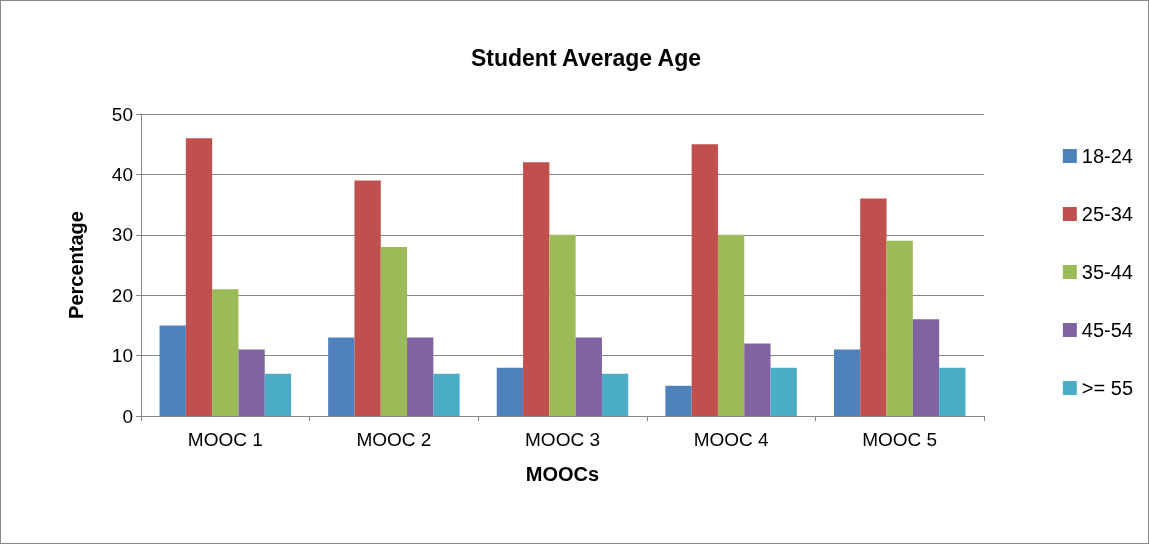 The image size is (1149, 544). What do you see at coordinates (122, 235) in the screenshot?
I see `y-tick-label: 30` at bounding box center [122, 235].